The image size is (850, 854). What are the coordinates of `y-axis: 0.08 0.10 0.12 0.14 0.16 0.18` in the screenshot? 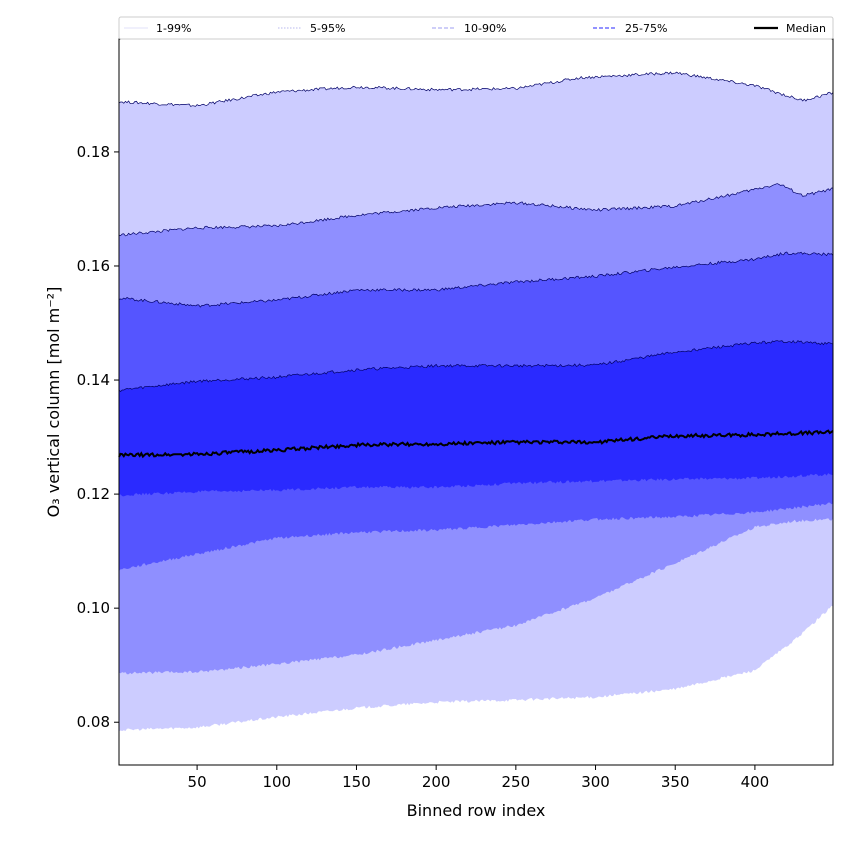 It's located at (98, 437).